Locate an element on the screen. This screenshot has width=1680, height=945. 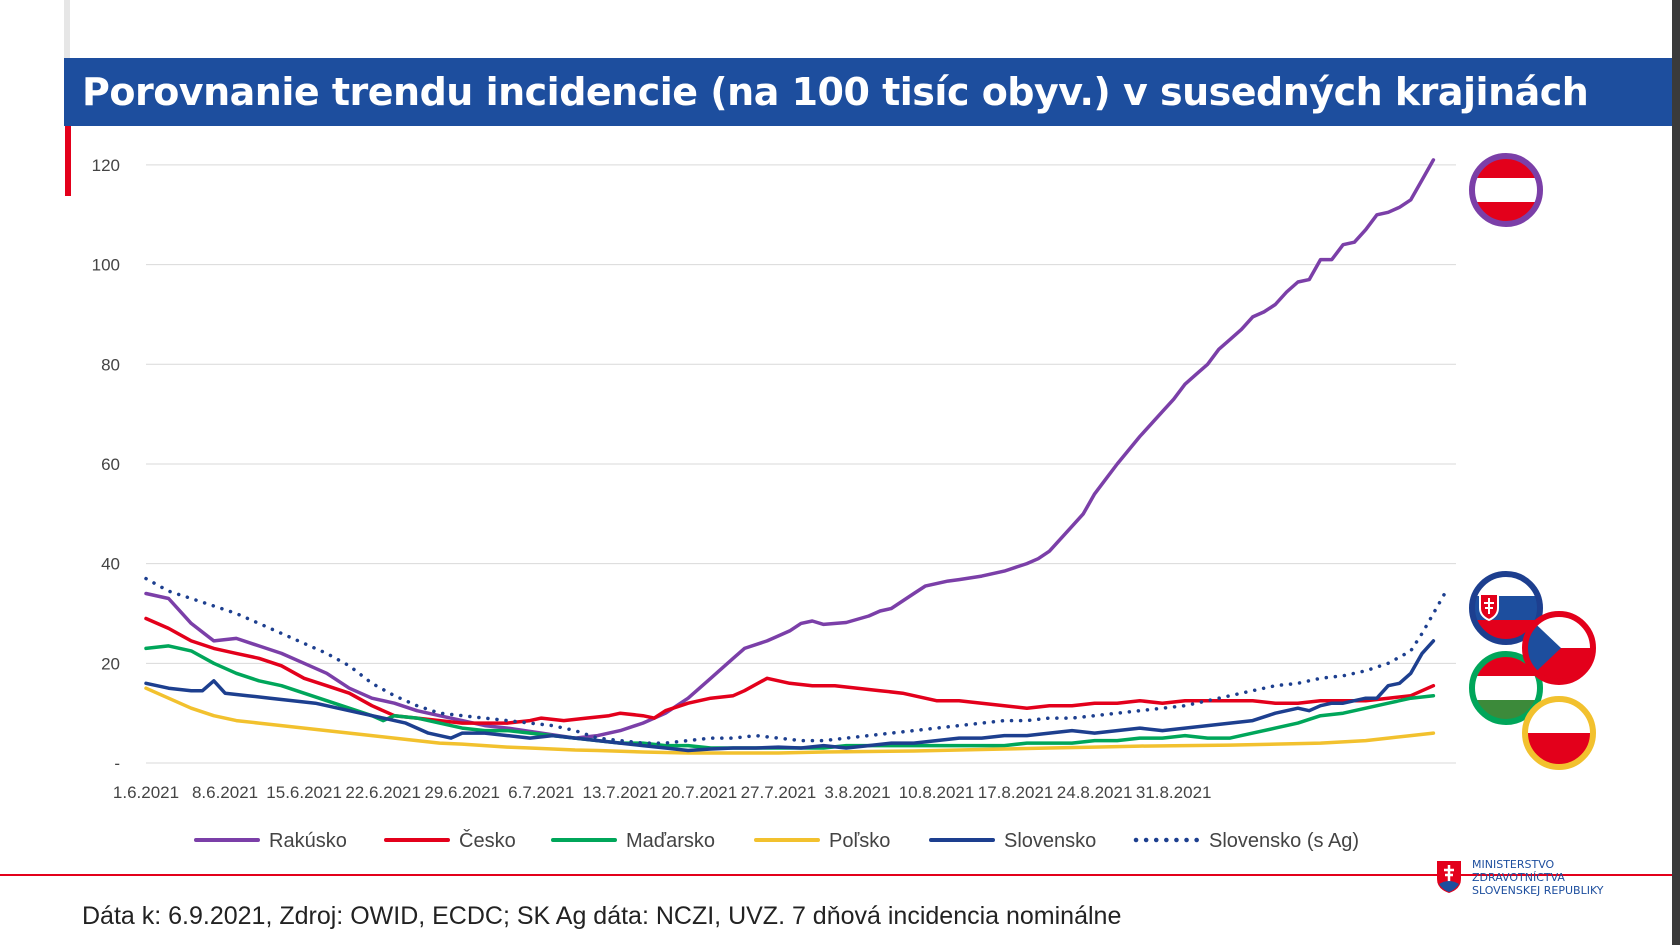
ministry-line-2: ZDRAVOTNÍCTVA is located at coordinates (1518, 877).